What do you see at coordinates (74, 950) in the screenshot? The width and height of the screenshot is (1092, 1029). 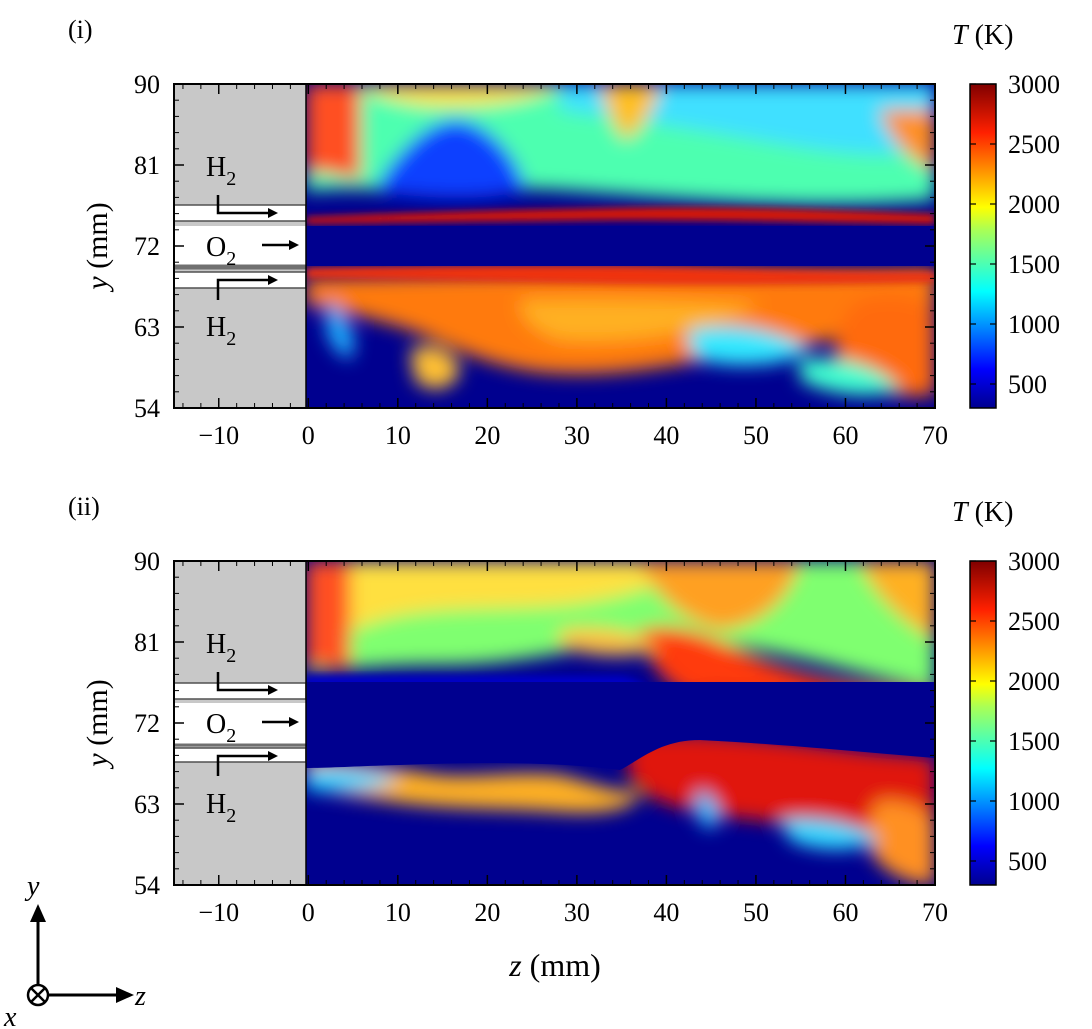 I see `axes-triad: y z x` at bounding box center [74, 950].